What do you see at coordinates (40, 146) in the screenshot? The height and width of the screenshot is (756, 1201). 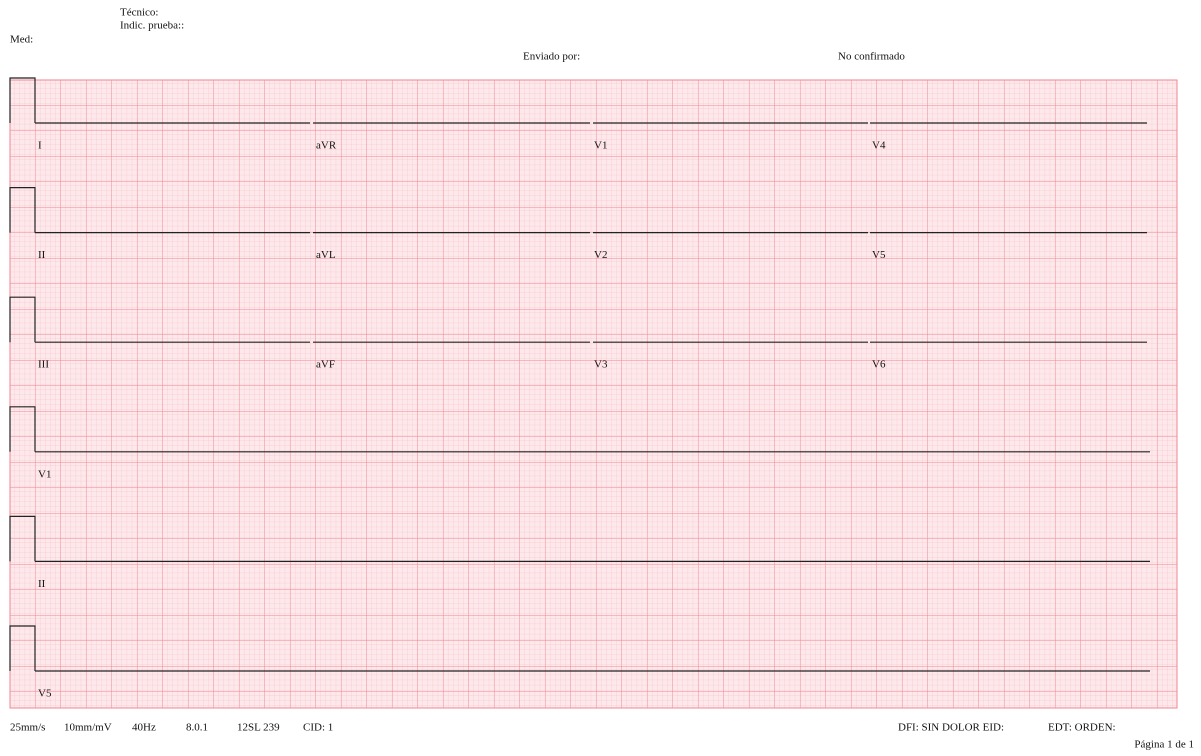 I see `lead-label: I` at bounding box center [40, 146].